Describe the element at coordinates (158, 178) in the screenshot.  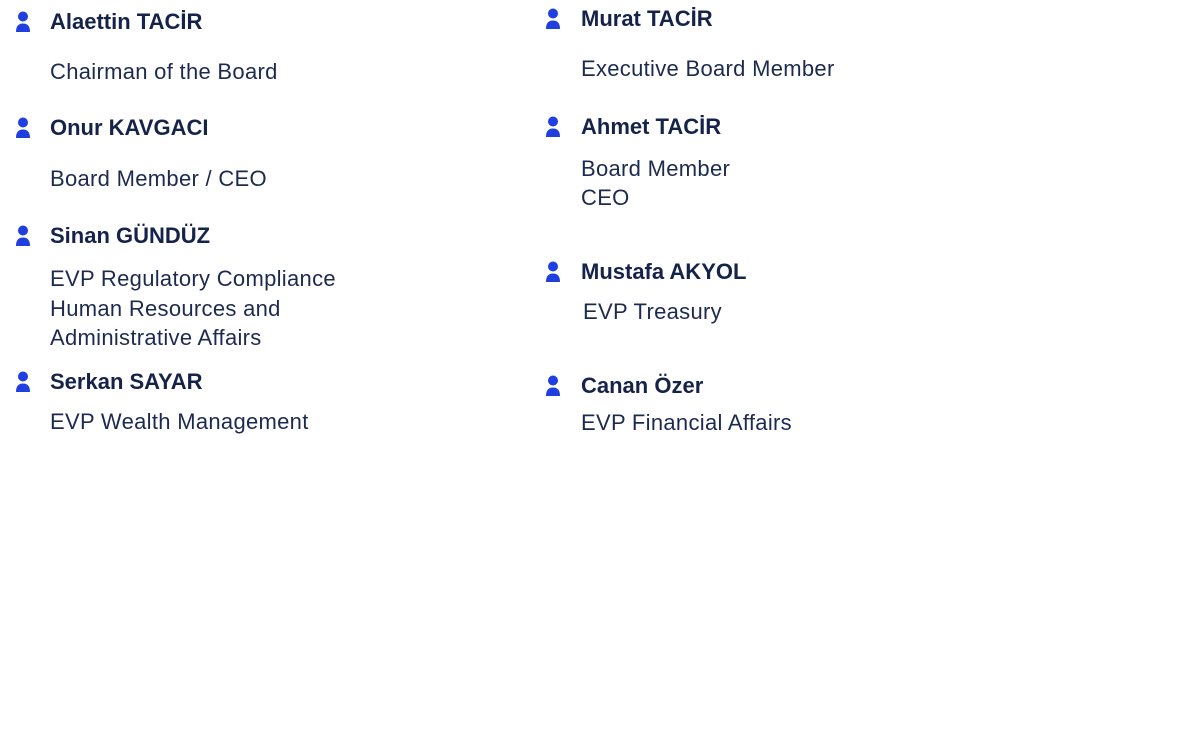
I see `member-title: Board Member / CEO` at that location.